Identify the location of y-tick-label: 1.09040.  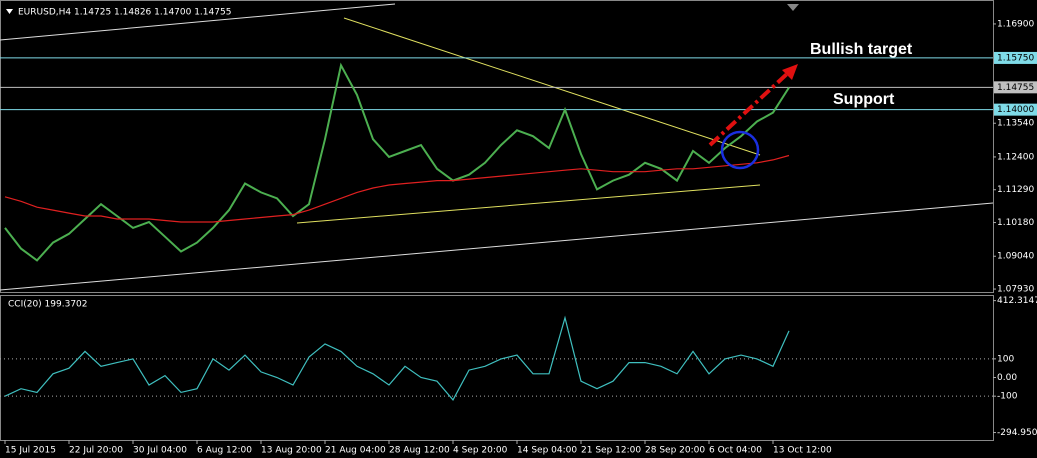
(1015, 257).